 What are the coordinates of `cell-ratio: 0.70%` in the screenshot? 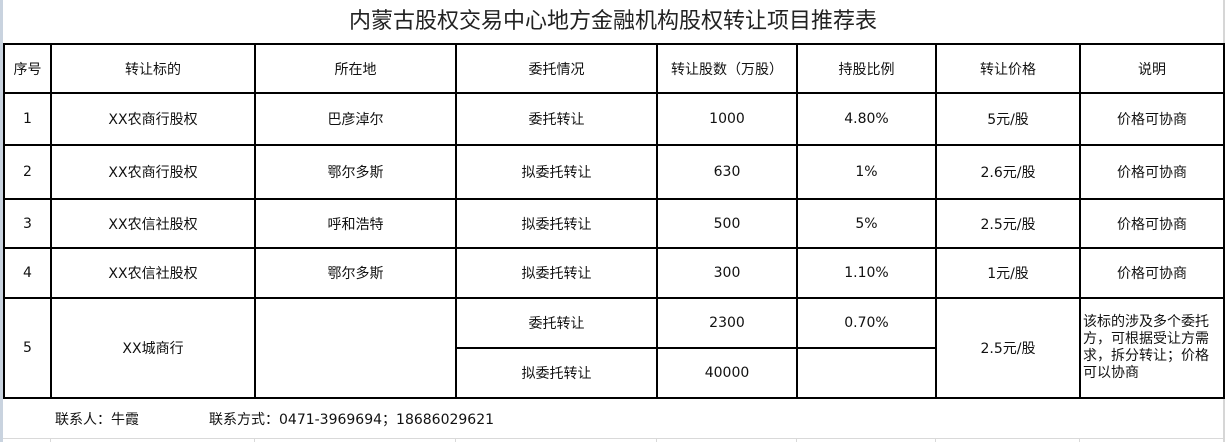 It's located at (866, 323).